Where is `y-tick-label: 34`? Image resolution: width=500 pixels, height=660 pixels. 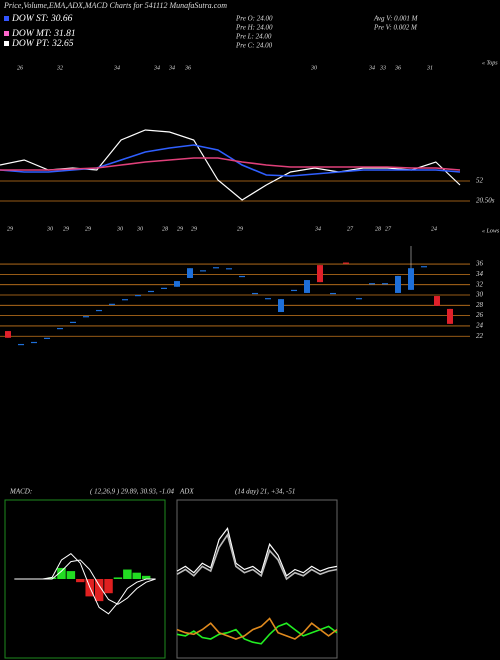
y-tick-label: 34 is located at coordinates (479, 274).